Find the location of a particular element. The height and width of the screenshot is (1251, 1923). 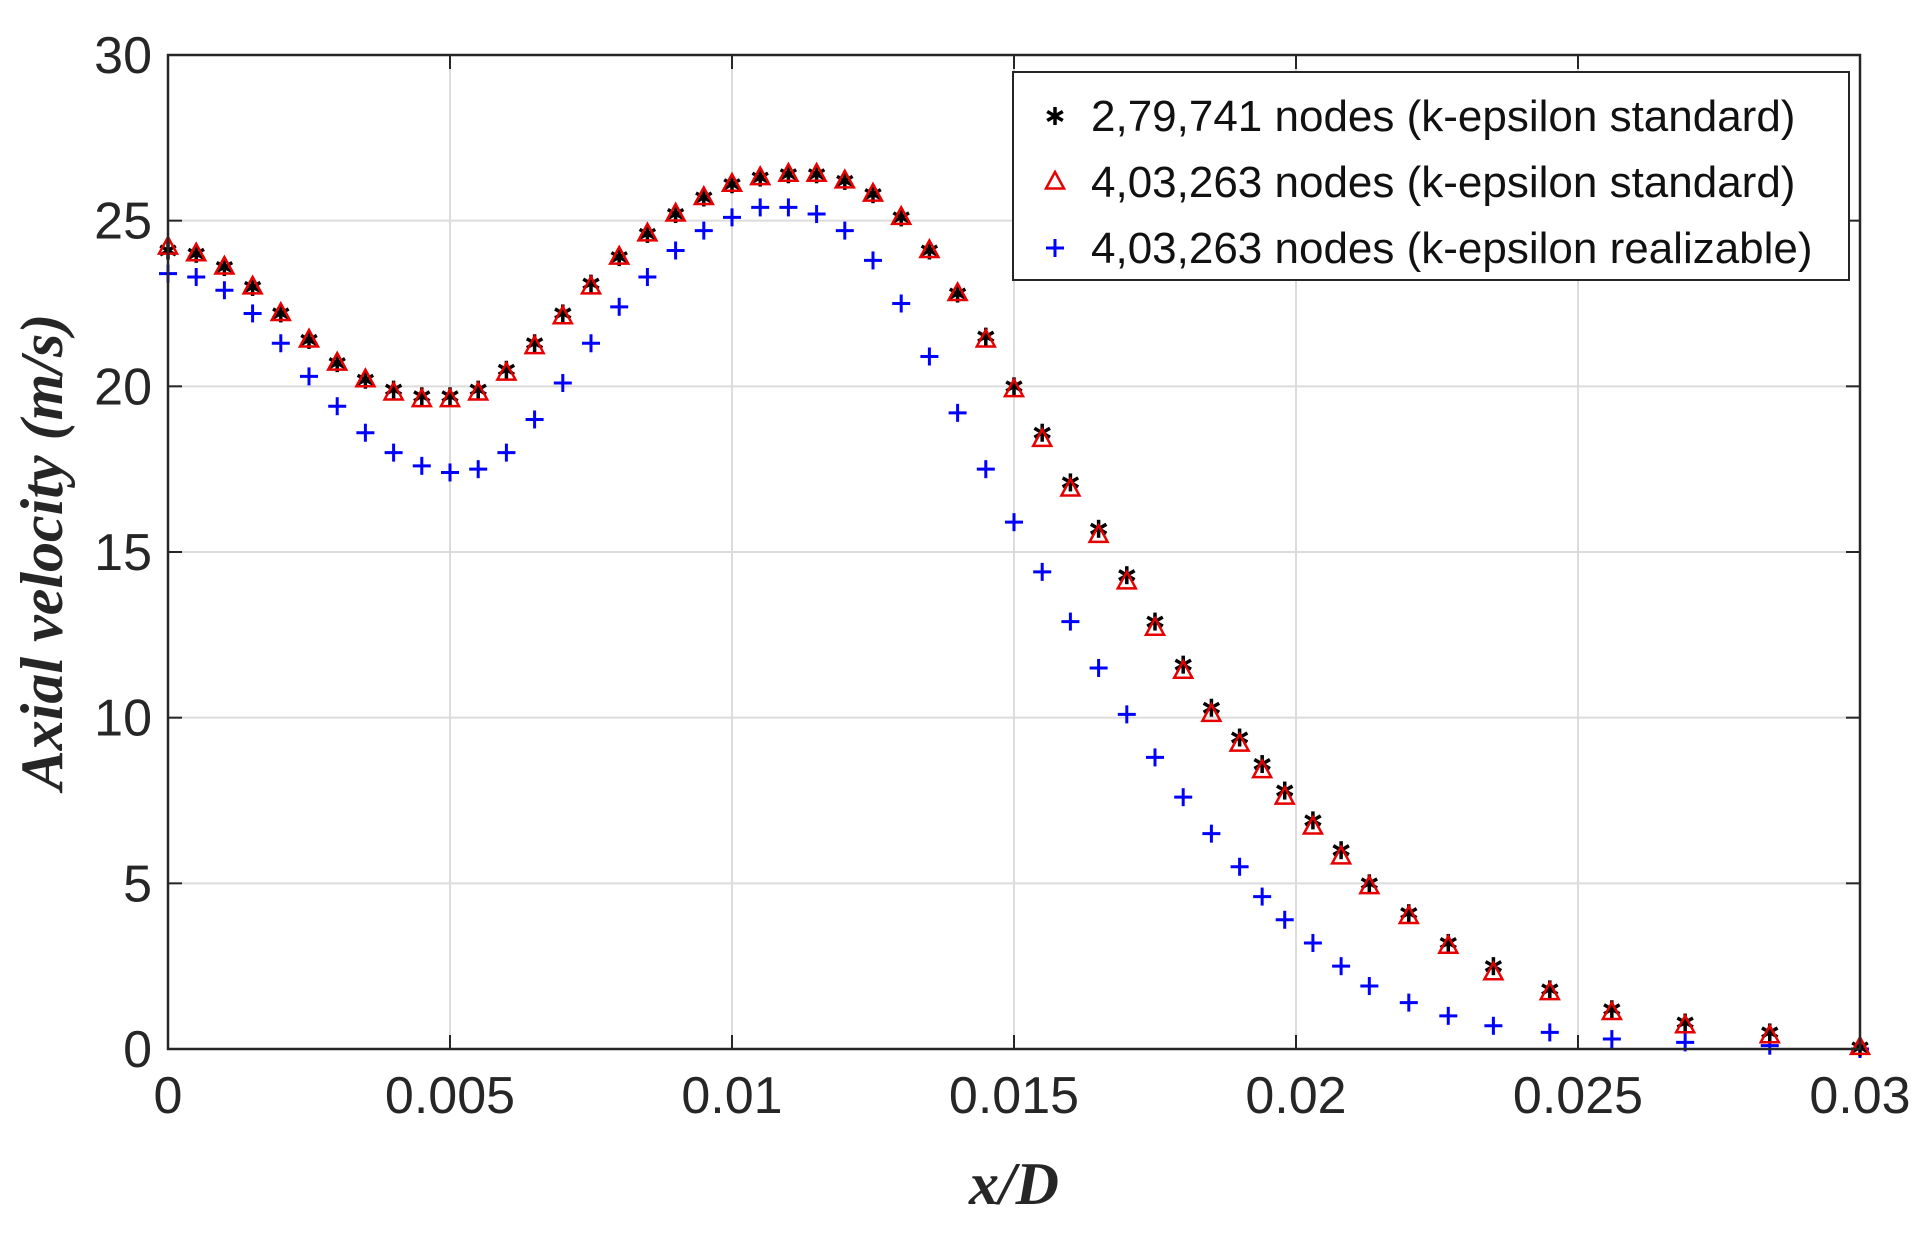

legend-marker-triangle-icon is located at coordinates (1055, 179).